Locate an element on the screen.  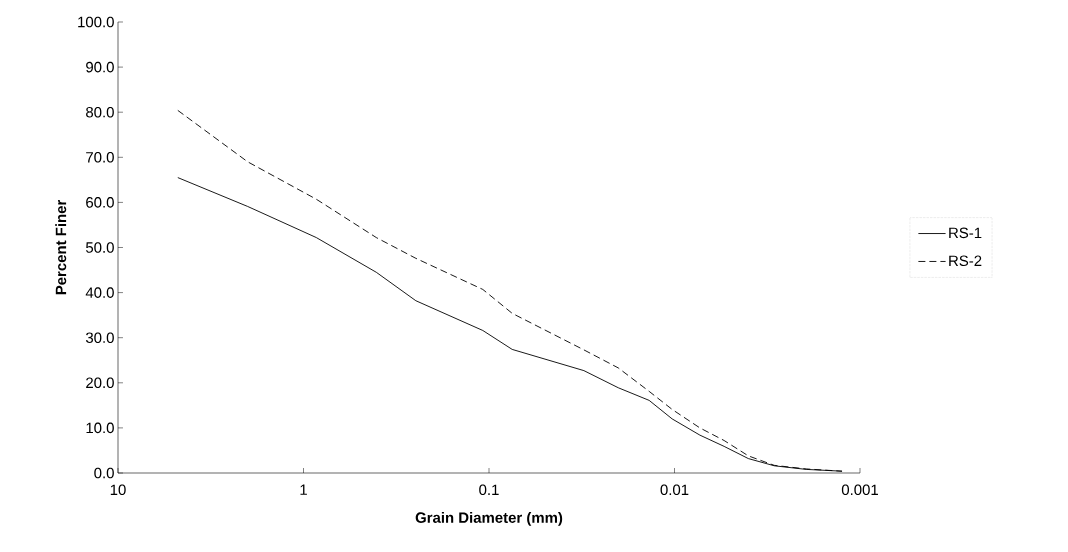
y-tick-label: 0.0 is located at coordinates (104, 473).